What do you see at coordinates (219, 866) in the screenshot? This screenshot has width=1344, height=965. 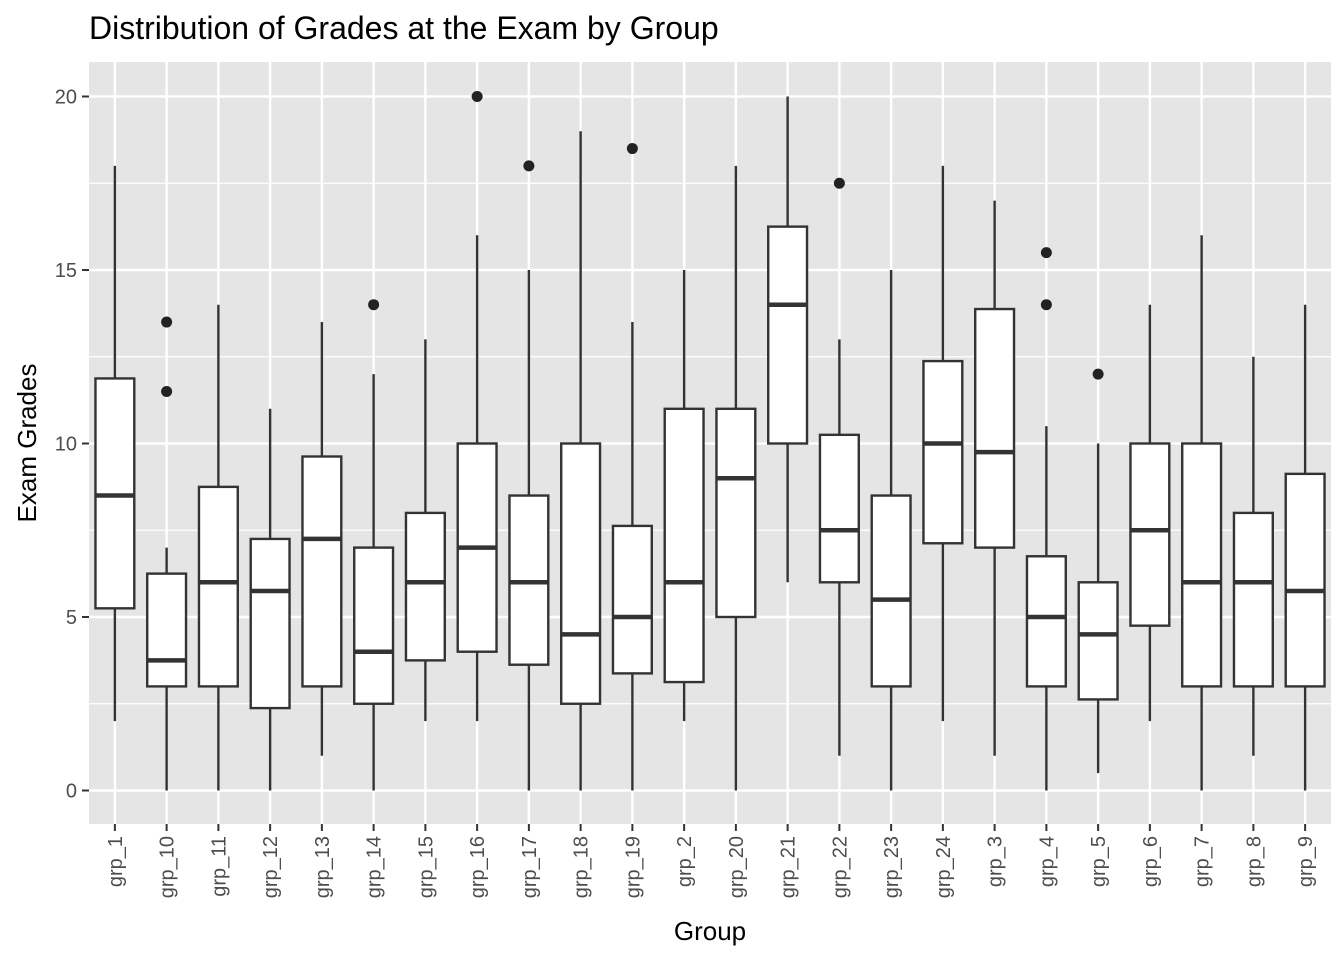 I see `x-tick-label: grp_11` at bounding box center [219, 866].